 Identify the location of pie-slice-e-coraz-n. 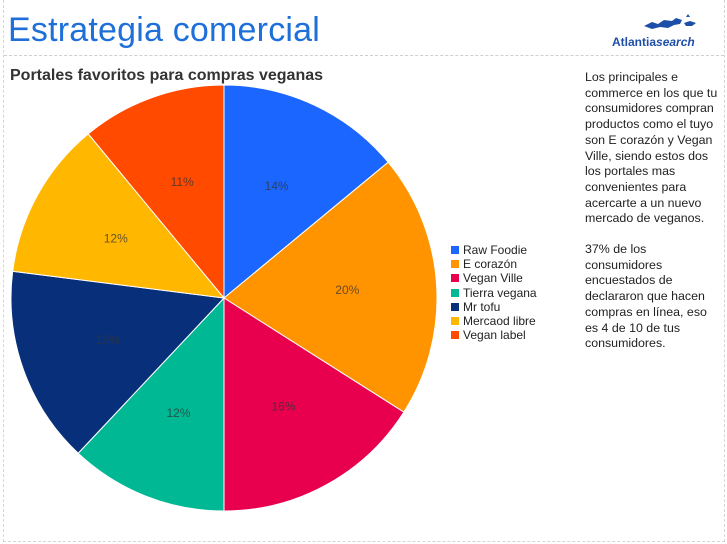
(330, 287).